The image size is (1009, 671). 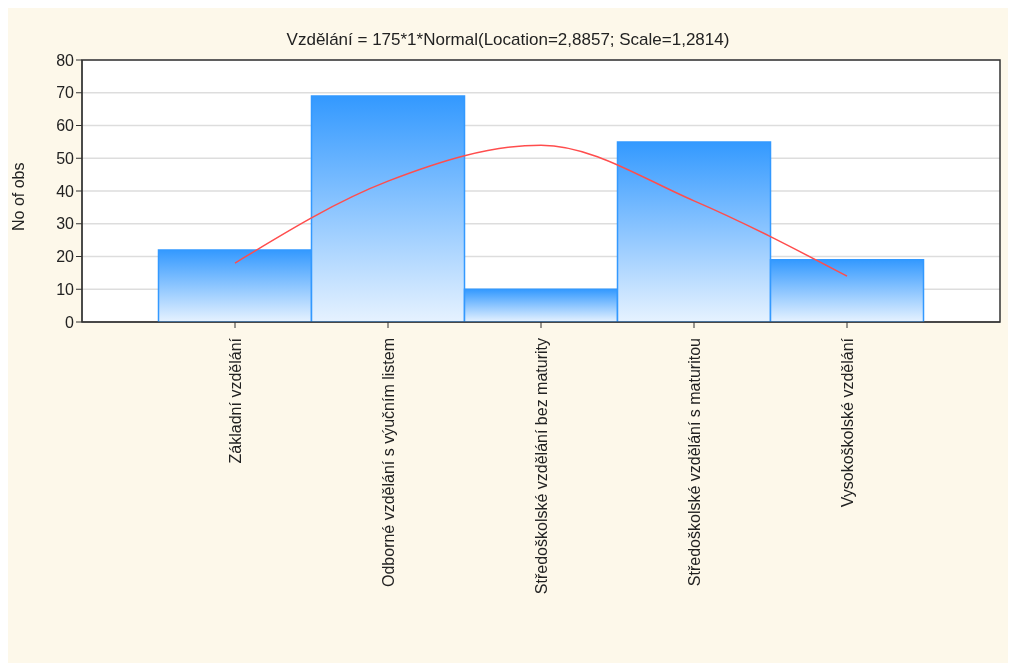 I want to click on line-series, so click(x=541, y=210).